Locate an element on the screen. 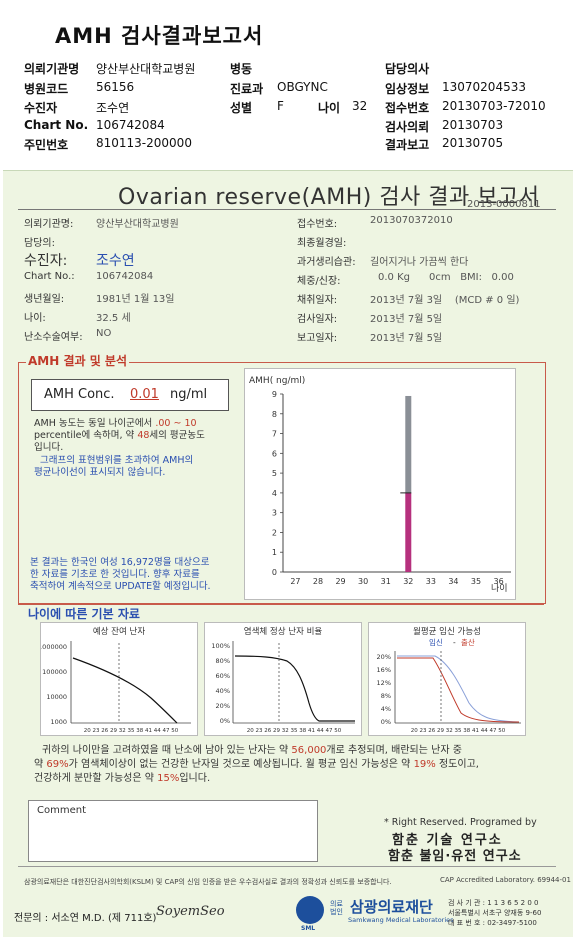 The width and height of the screenshot is (576, 939). summary-3a: 건강하게 분만할 가능성은 약 is located at coordinates (94, 778).